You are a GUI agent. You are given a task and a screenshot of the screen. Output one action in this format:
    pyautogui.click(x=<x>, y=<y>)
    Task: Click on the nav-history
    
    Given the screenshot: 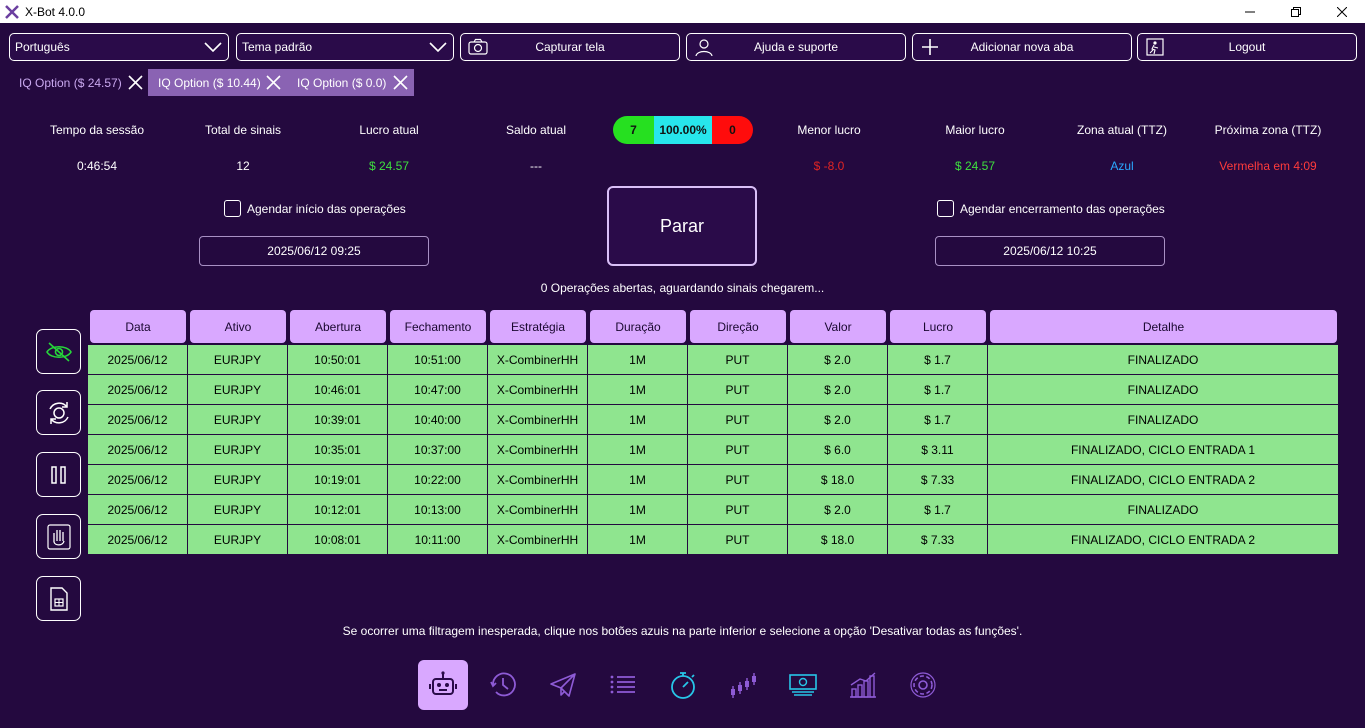 What is the action you would take?
    pyautogui.click(x=503, y=685)
    